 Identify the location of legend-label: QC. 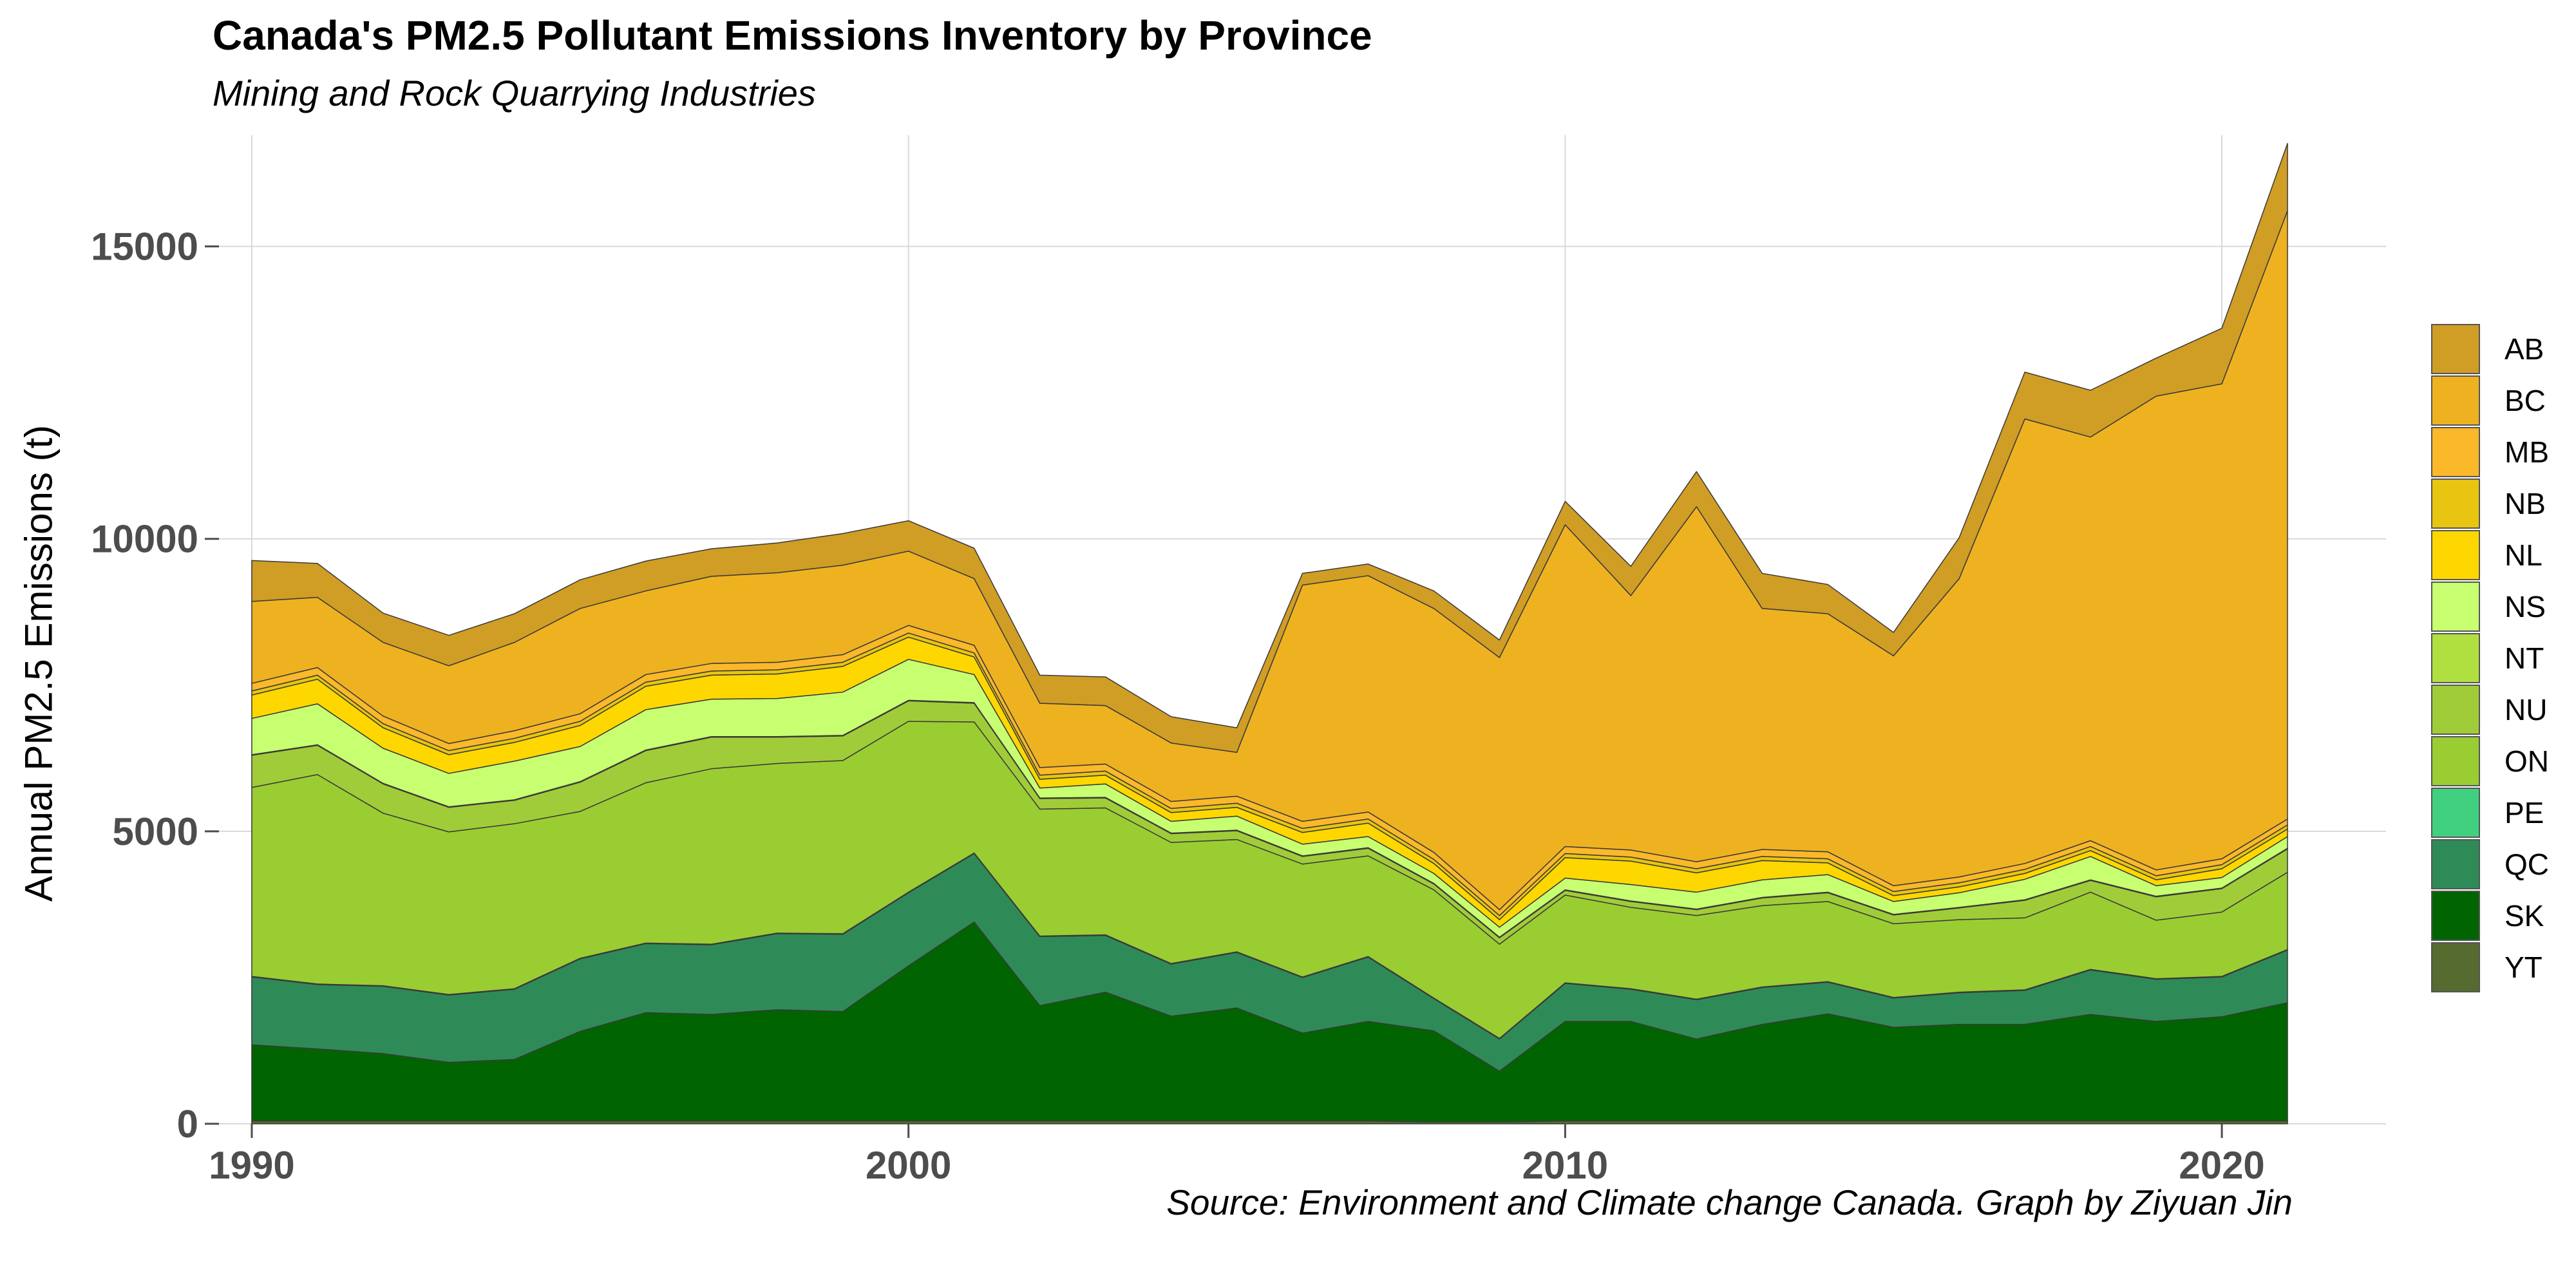
(2527, 865).